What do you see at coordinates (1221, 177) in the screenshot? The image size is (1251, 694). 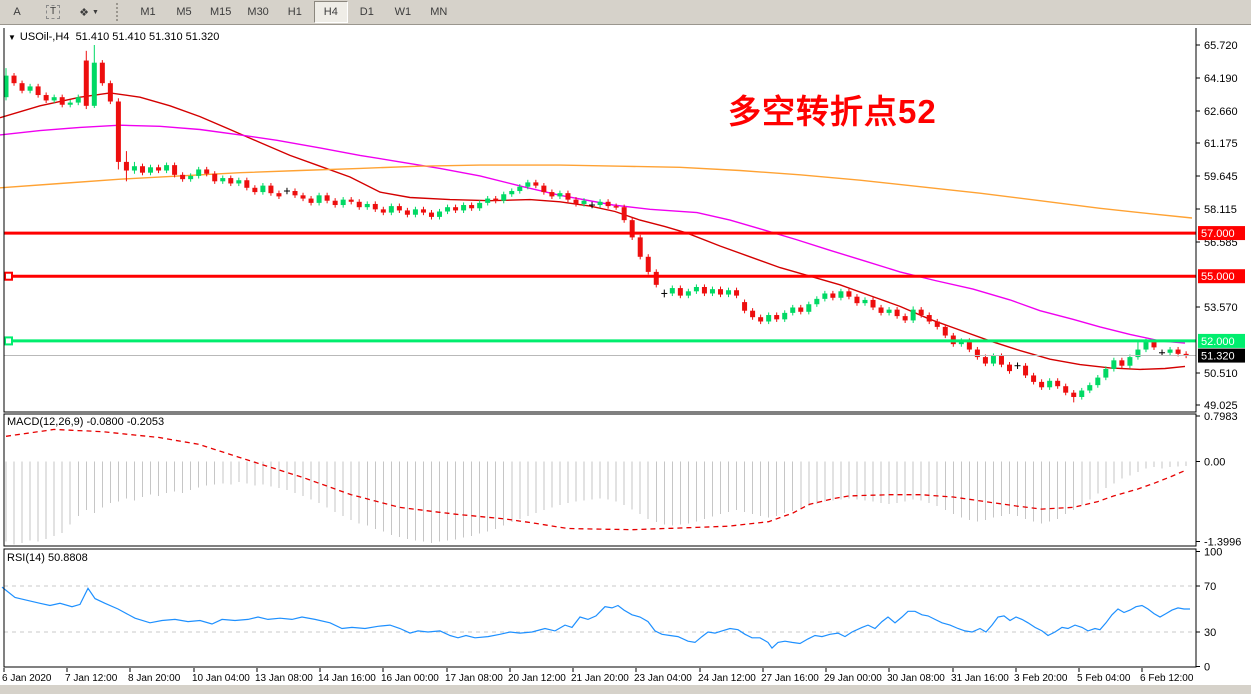 I see `price-tick-label: 59.645` at bounding box center [1221, 177].